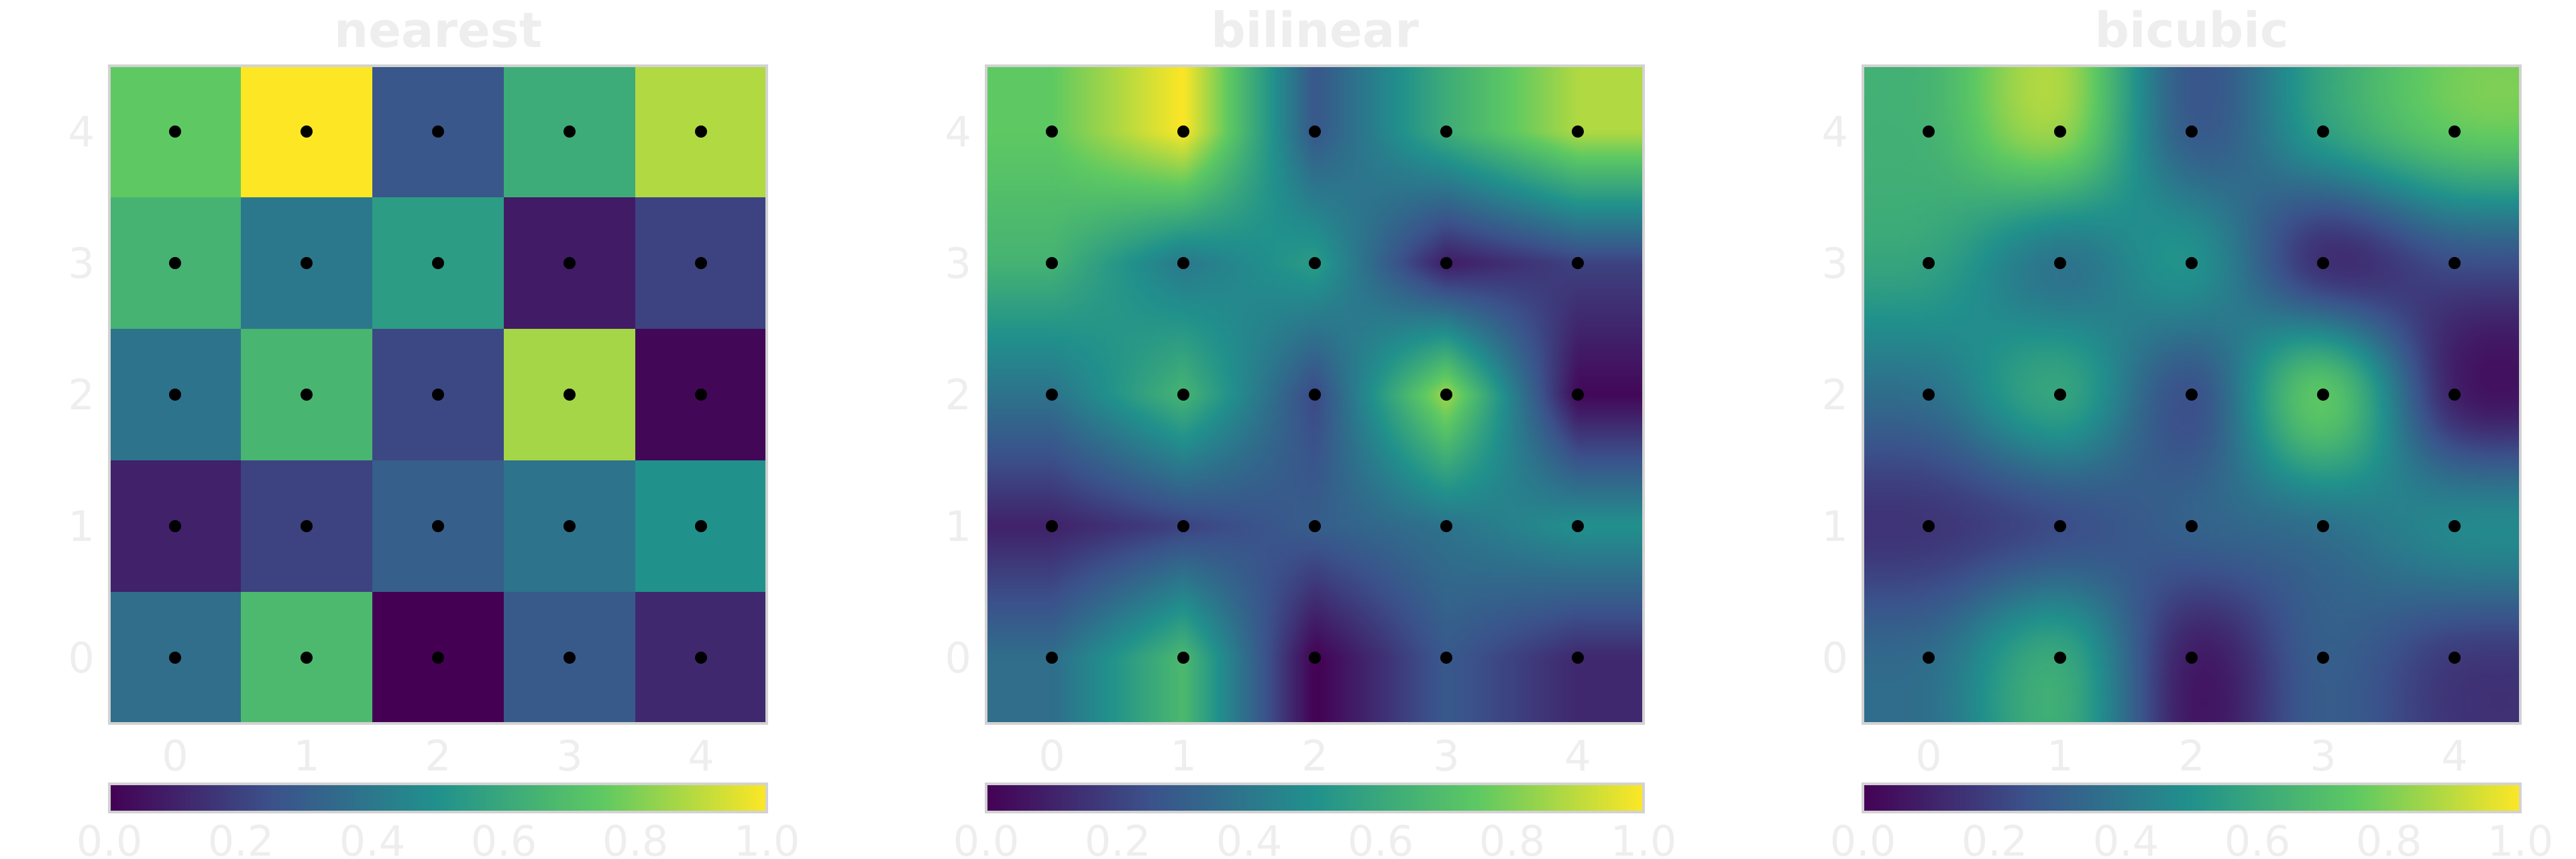 This screenshot has height=859, width=2576. I want to click on panel-title: bilinear, so click(1315, 30).